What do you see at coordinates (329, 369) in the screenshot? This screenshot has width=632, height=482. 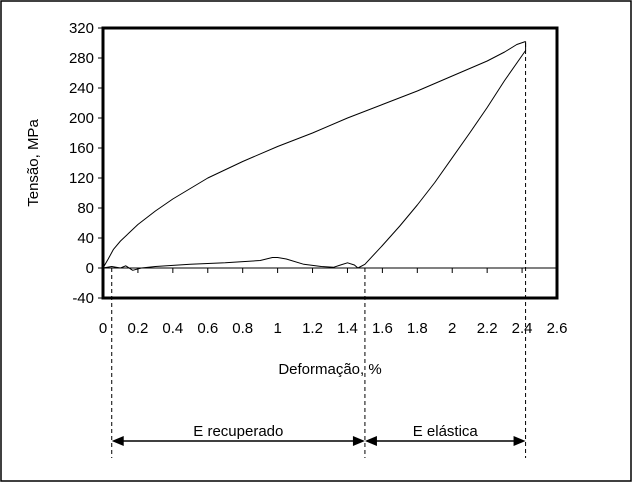 I see `x-axis-label: Deformação, %` at bounding box center [329, 369].